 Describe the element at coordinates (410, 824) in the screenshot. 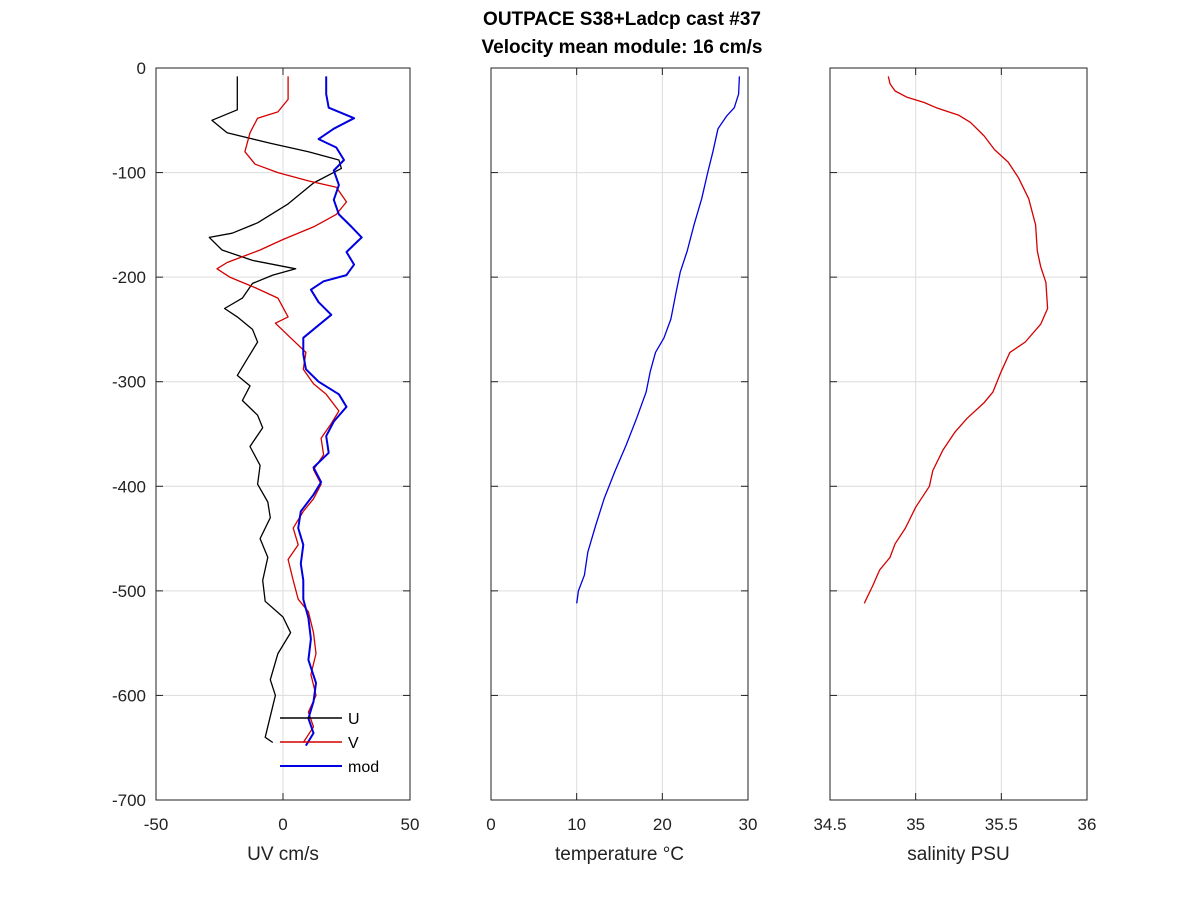

I see `x-tick-label: 50` at that location.